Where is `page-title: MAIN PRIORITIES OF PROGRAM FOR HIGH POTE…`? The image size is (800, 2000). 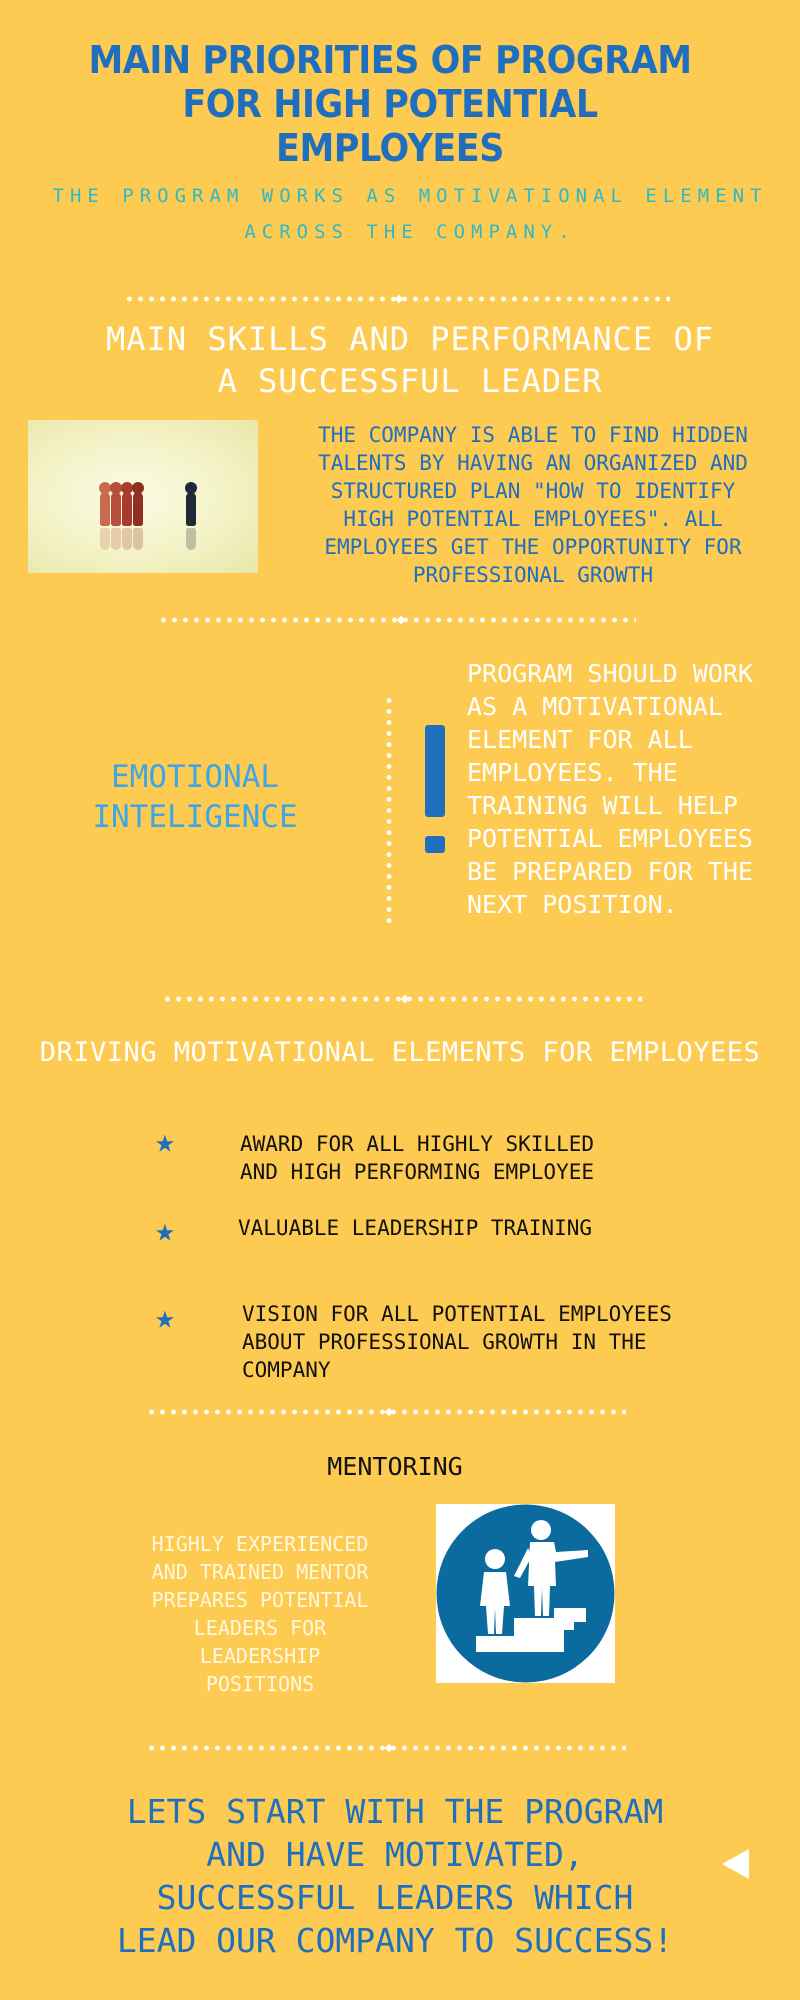 page-title: MAIN PRIORITIES OF PROGRAM FOR HIGH POTE… is located at coordinates (390, 104).